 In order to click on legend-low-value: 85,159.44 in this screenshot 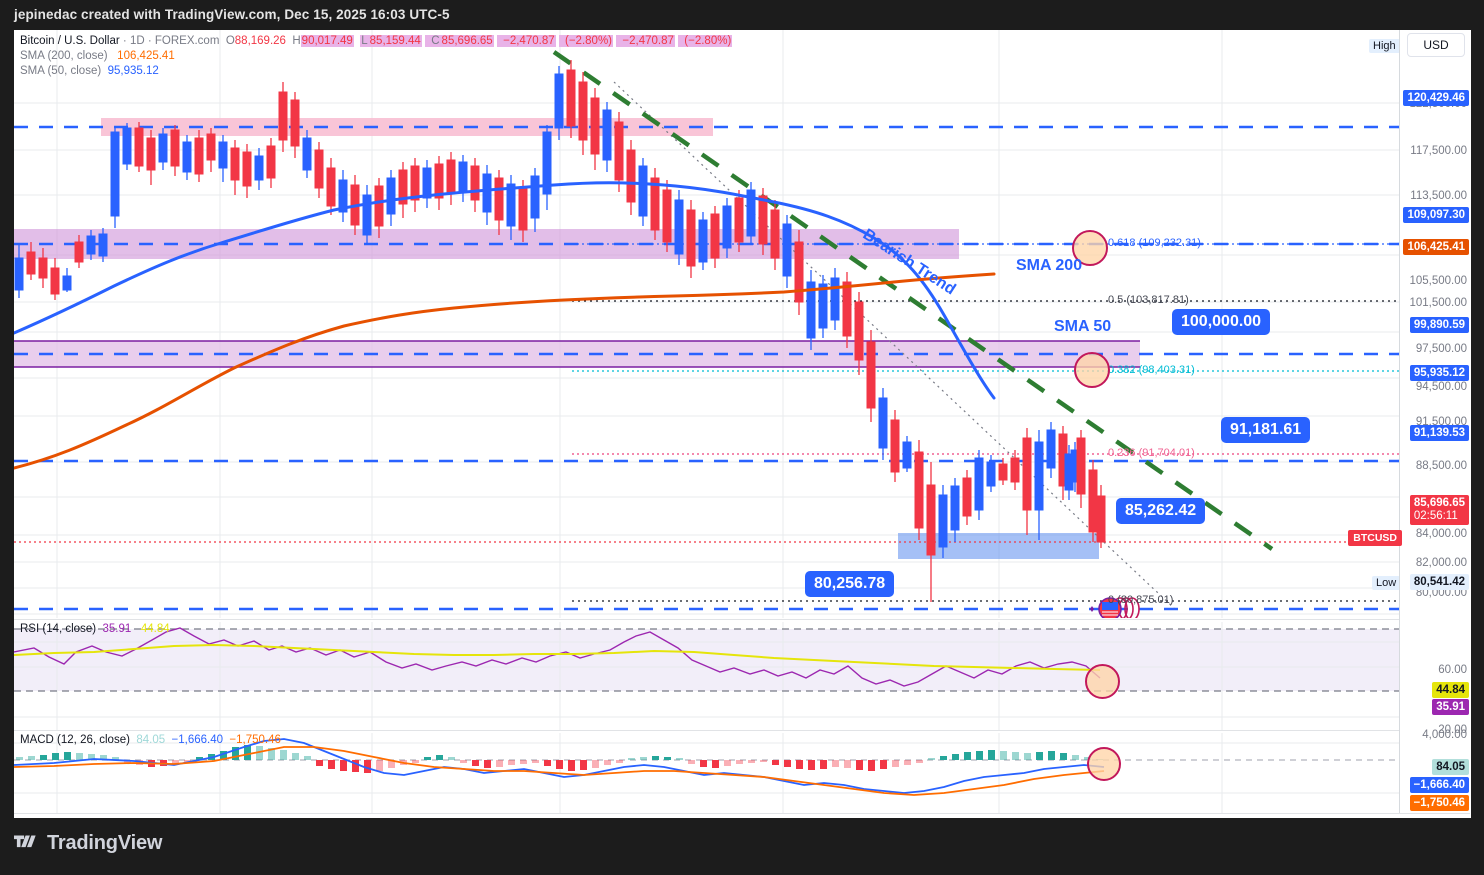, I will do `click(395, 41)`.